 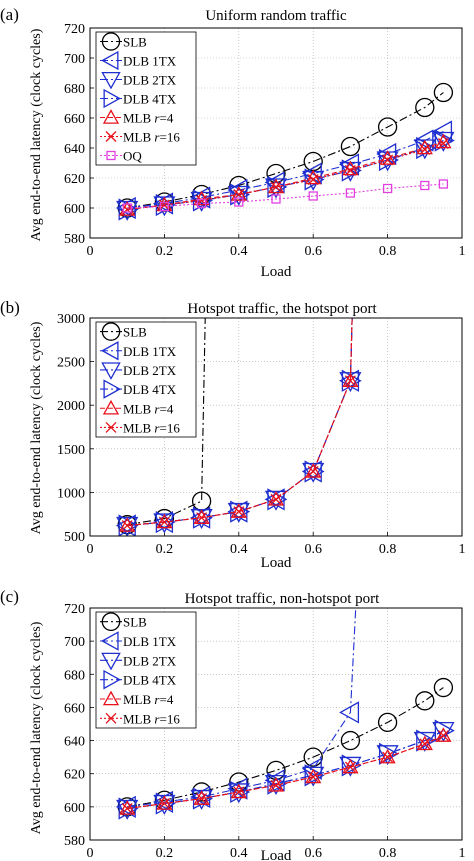 What do you see at coordinates (138, 641) in the screenshot?
I see `legend-entry-dlb-1tx: DLB 1TX` at bounding box center [138, 641].